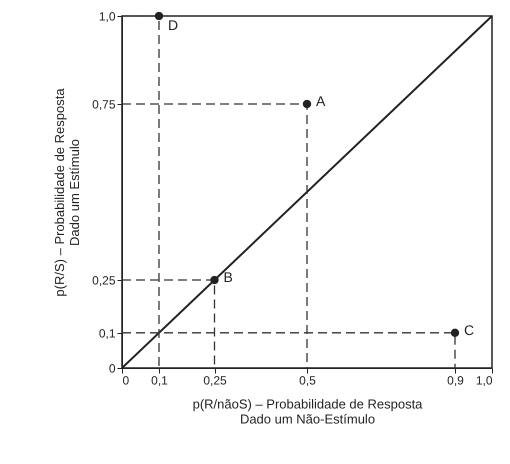 The width and height of the screenshot is (510, 464). I want to click on x-tick-label: 0,5, so click(307, 381).